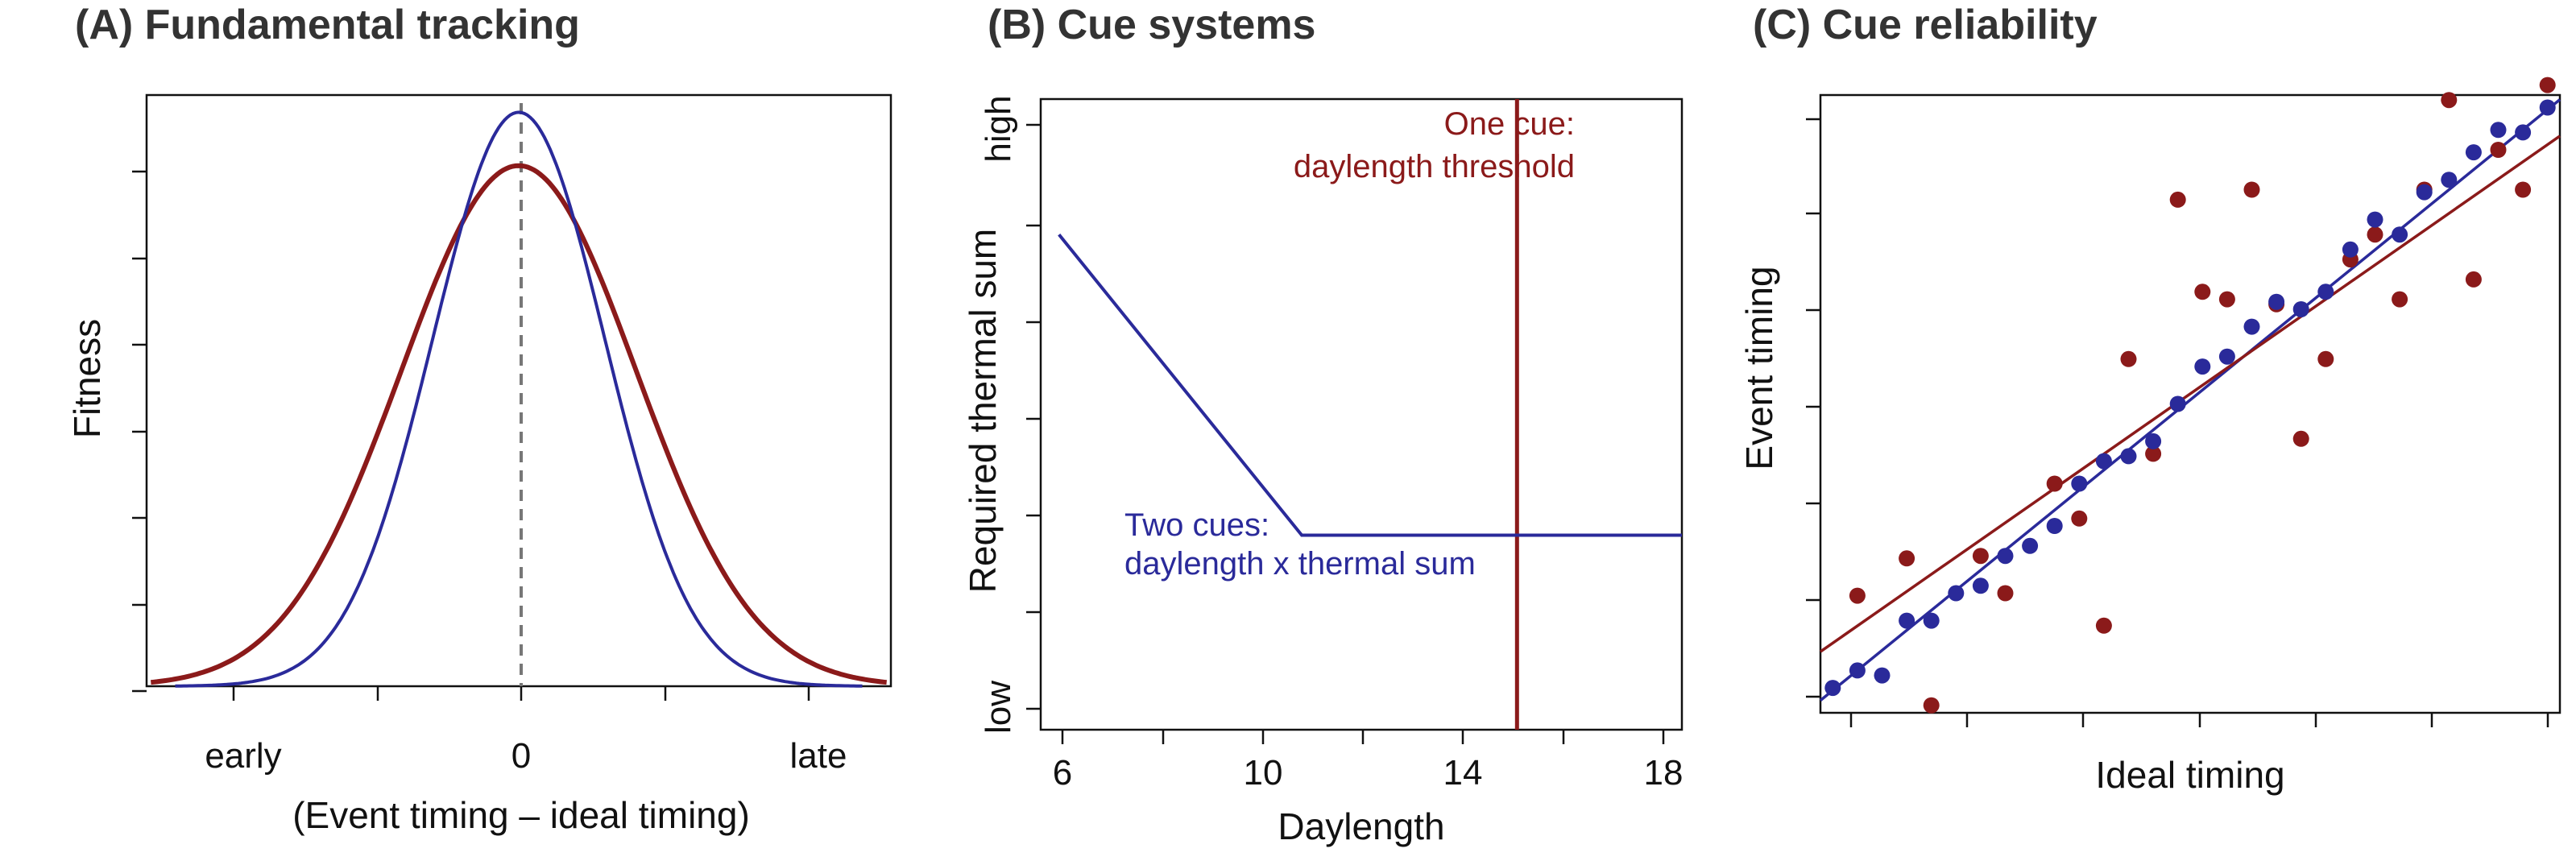 The width and height of the screenshot is (2576, 861). I want to click on one-cue-label: One cue:, so click(1509, 124).